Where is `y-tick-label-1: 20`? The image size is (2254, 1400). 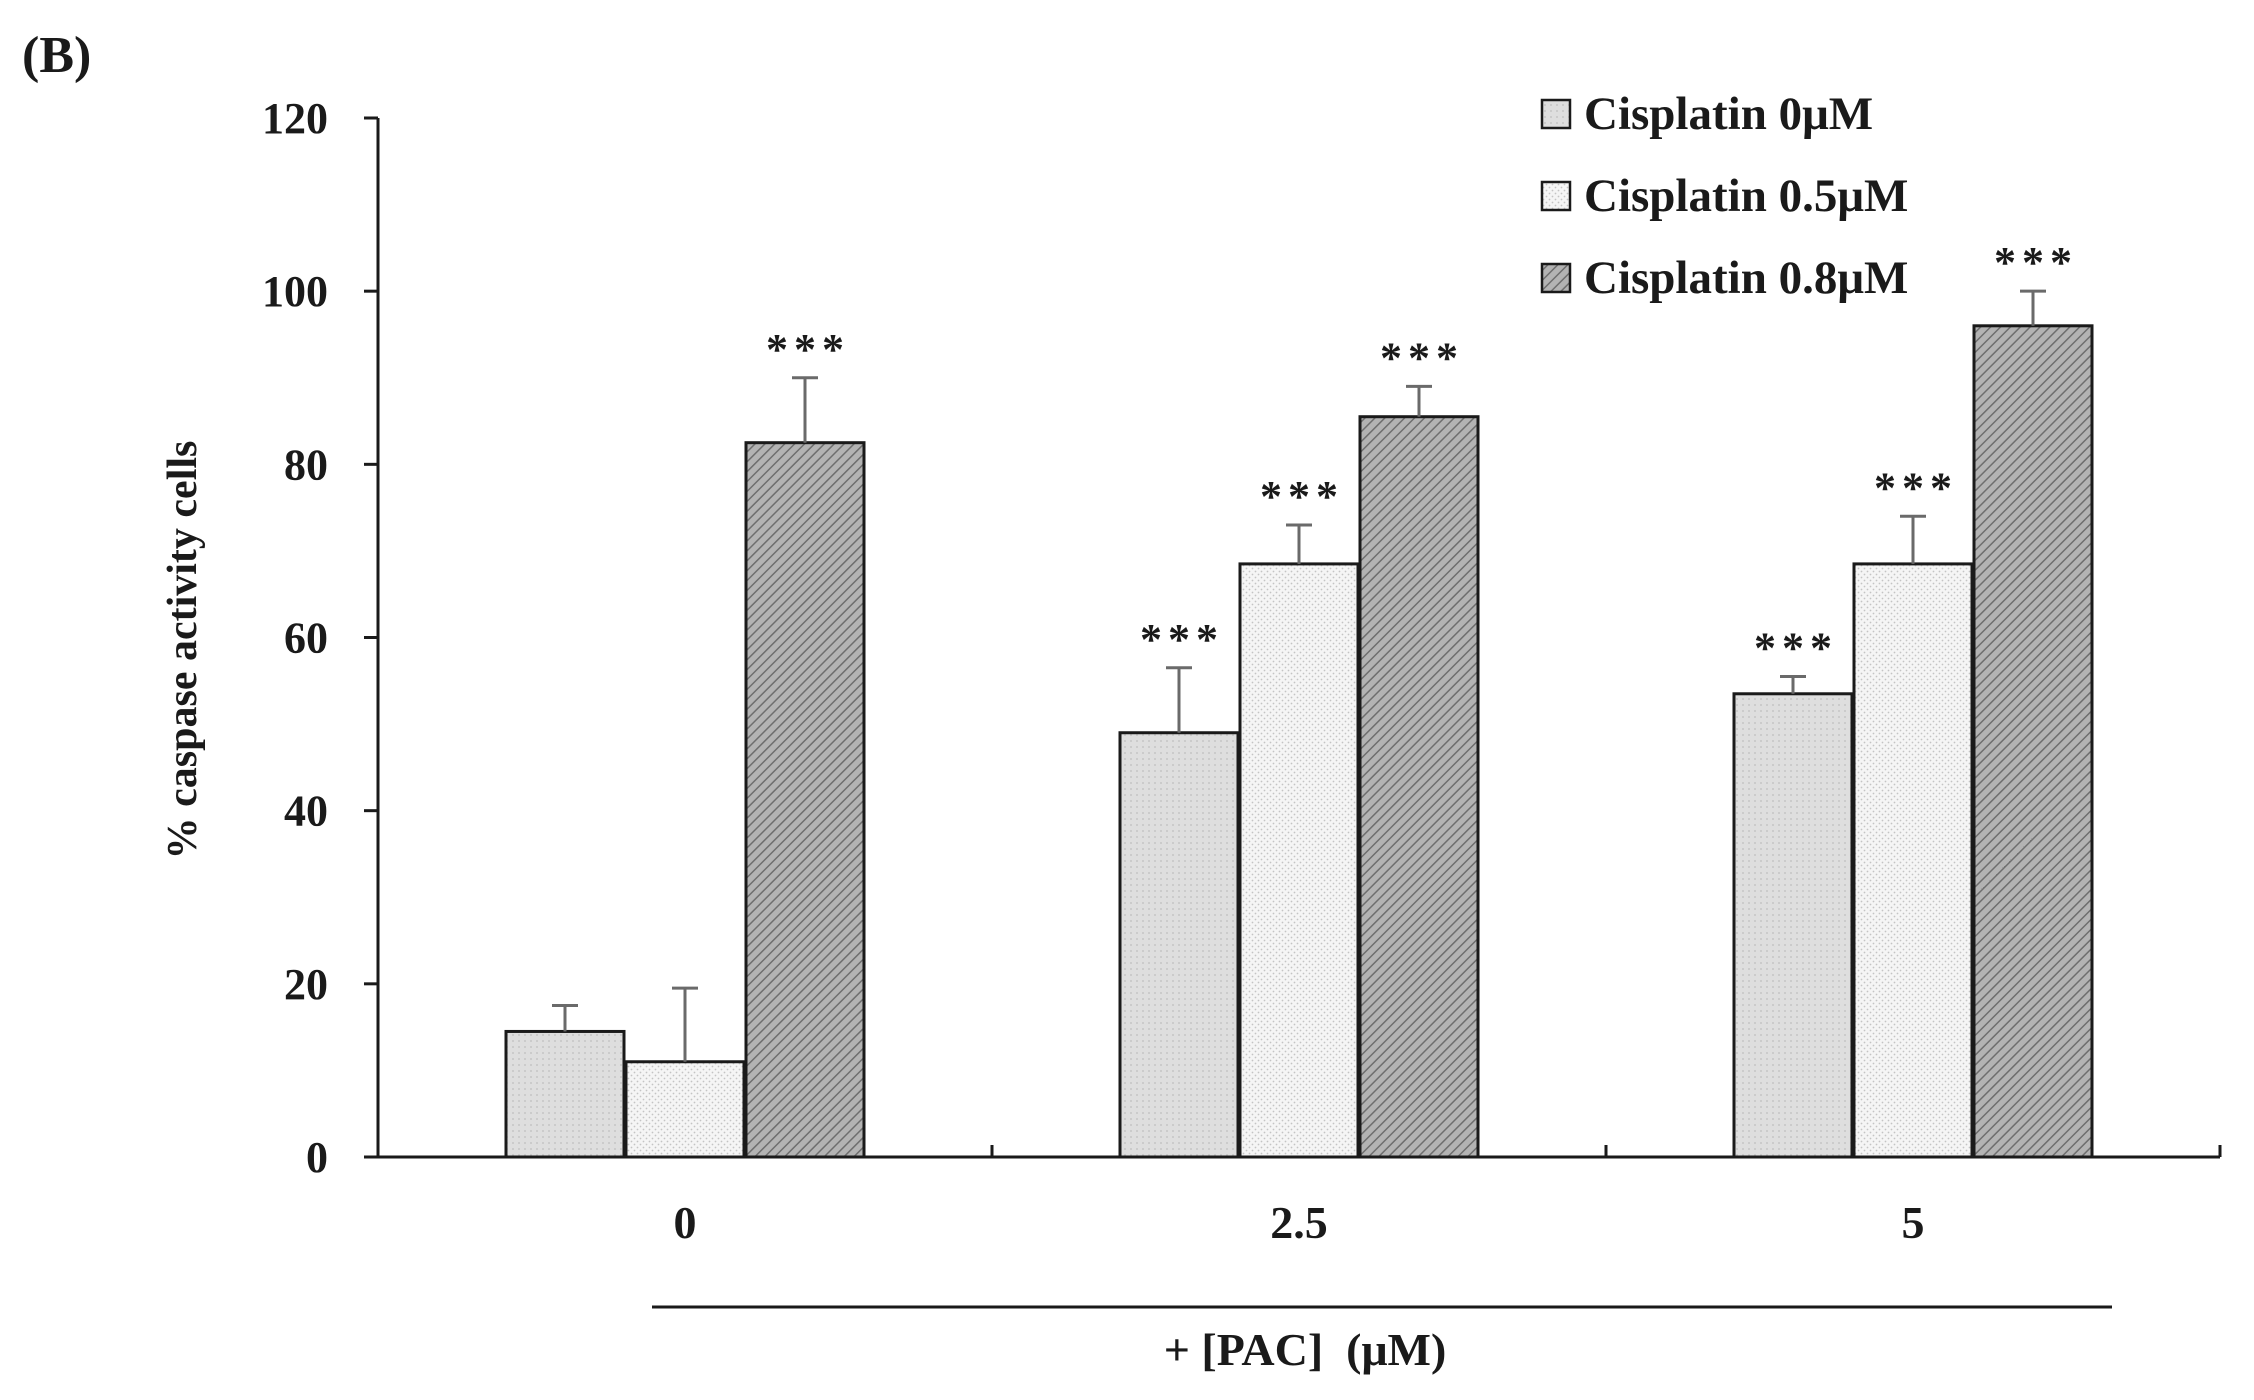
y-tick-label-1: 20 is located at coordinates (306, 984).